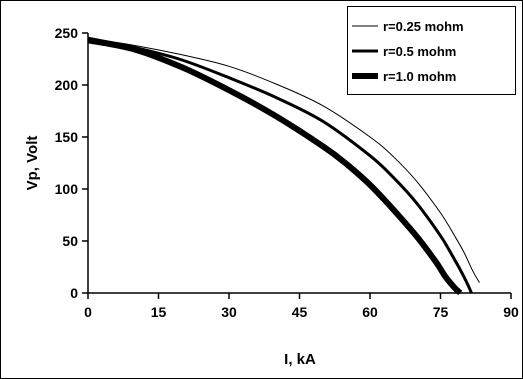 The width and height of the screenshot is (523, 379). What do you see at coordinates (229, 312) in the screenshot?
I see `x-tick-label: 30` at bounding box center [229, 312].